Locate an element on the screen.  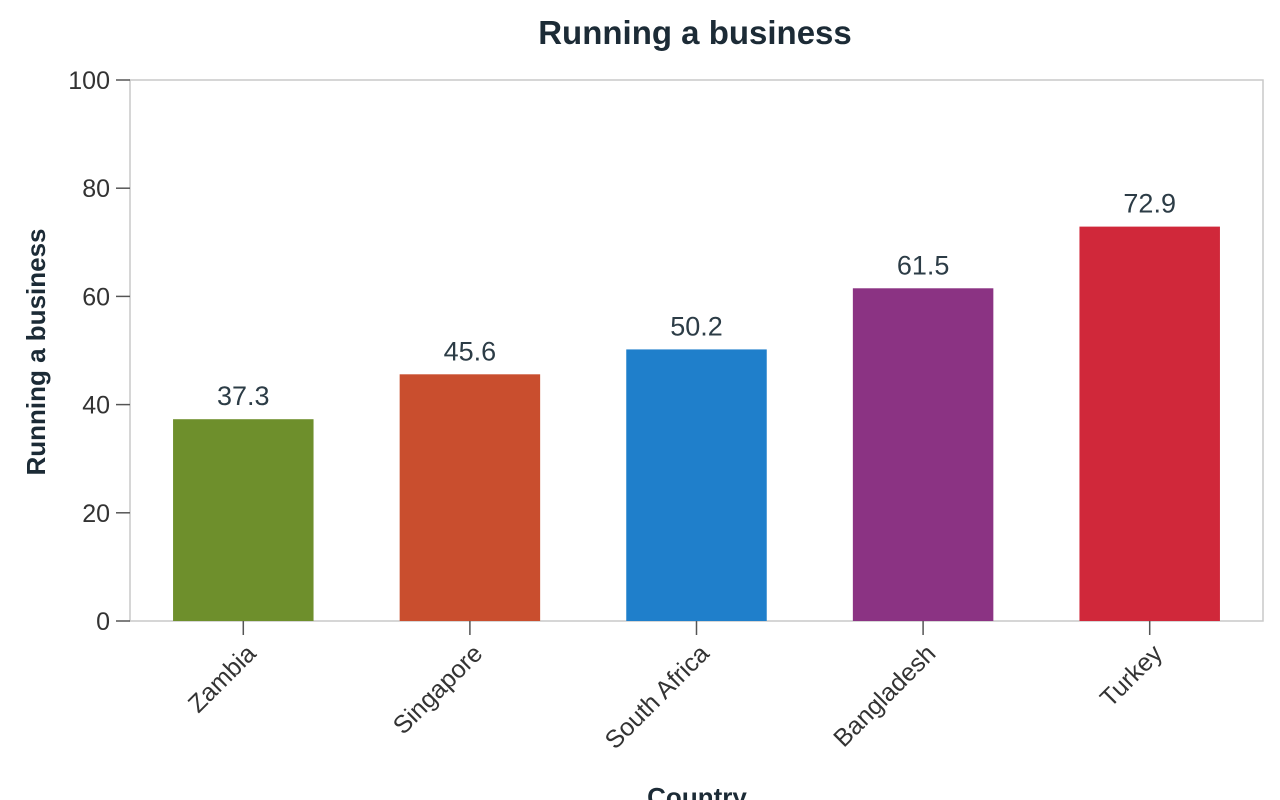
y-axis-tick-label: 0 is located at coordinates (103, 622).